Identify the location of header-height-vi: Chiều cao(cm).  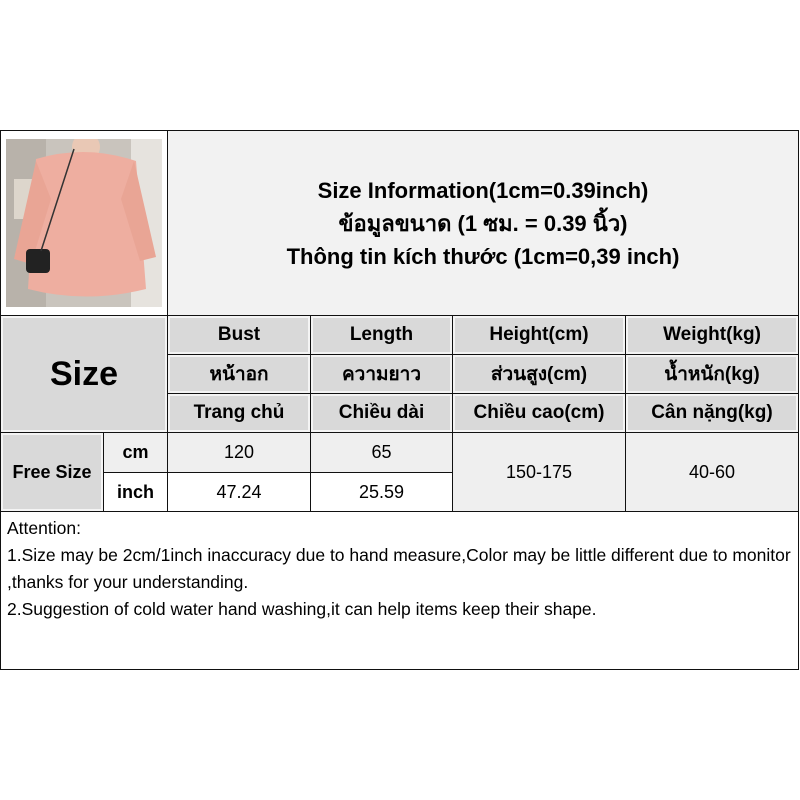
(539, 413).